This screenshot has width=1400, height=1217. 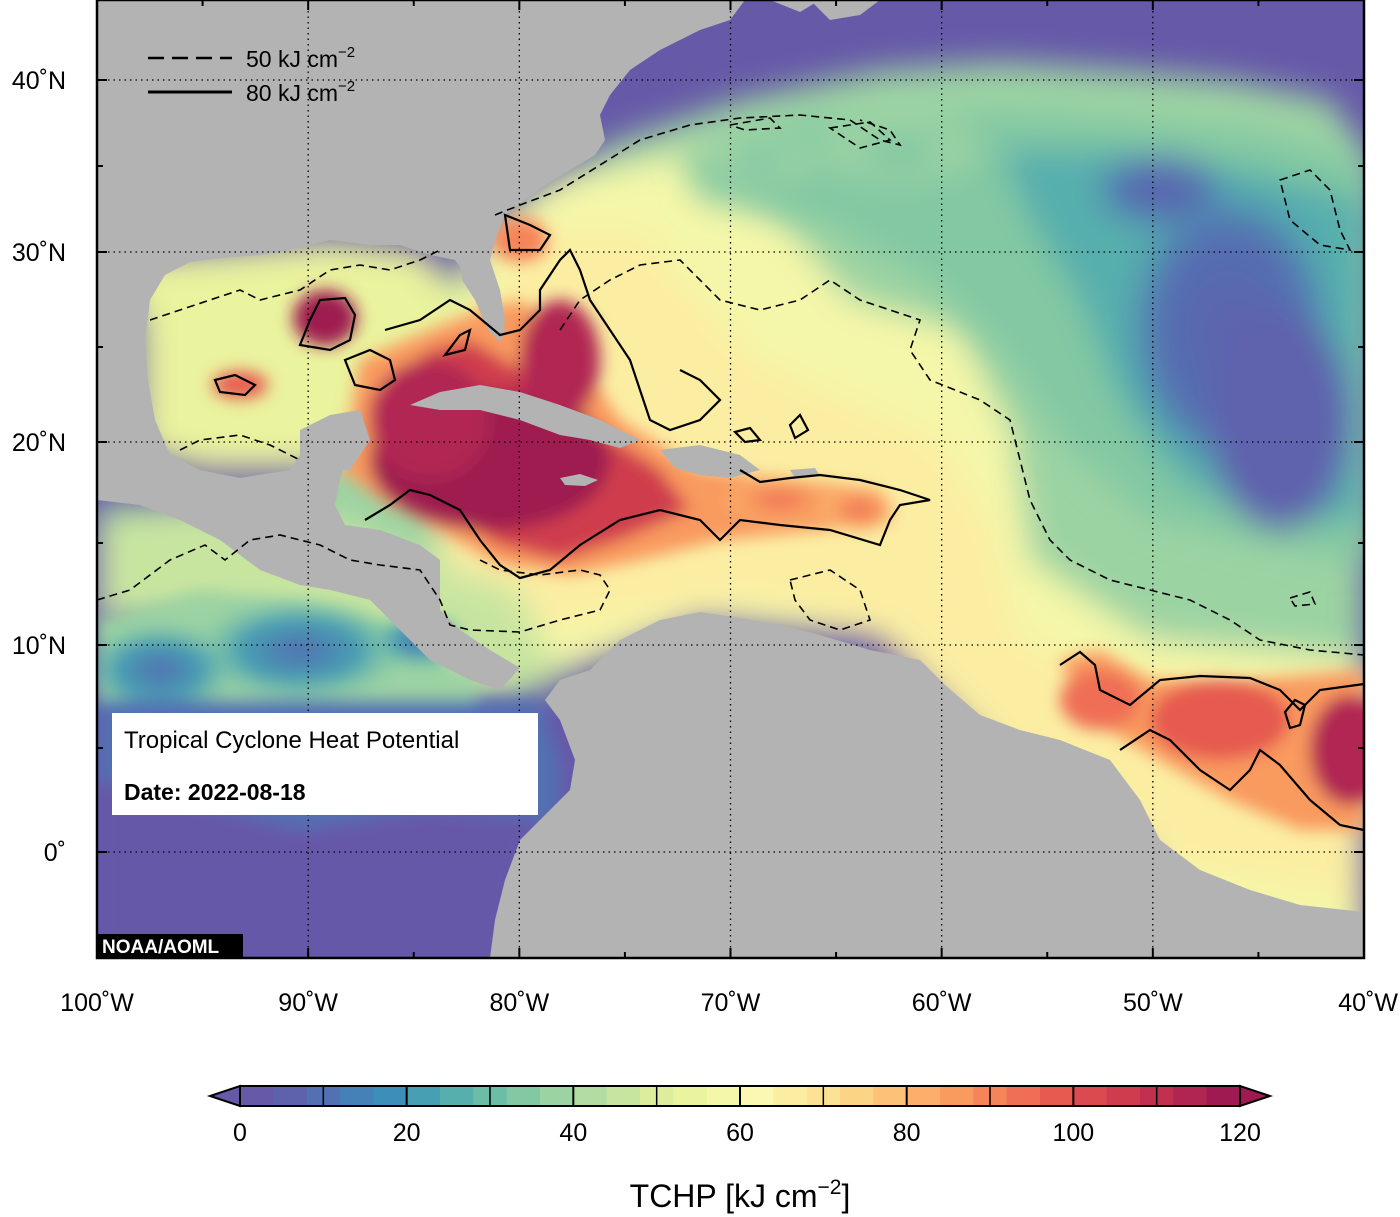 What do you see at coordinates (710, 461) in the screenshot?
I see `land-hispaniola` at bounding box center [710, 461].